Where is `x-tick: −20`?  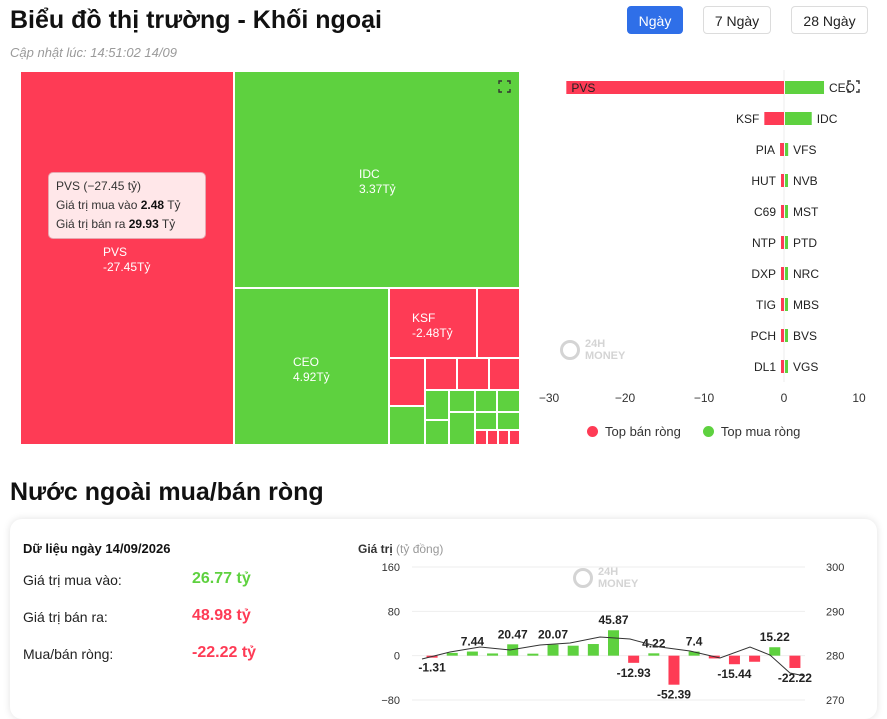 x-tick: −20 is located at coordinates (625, 398).